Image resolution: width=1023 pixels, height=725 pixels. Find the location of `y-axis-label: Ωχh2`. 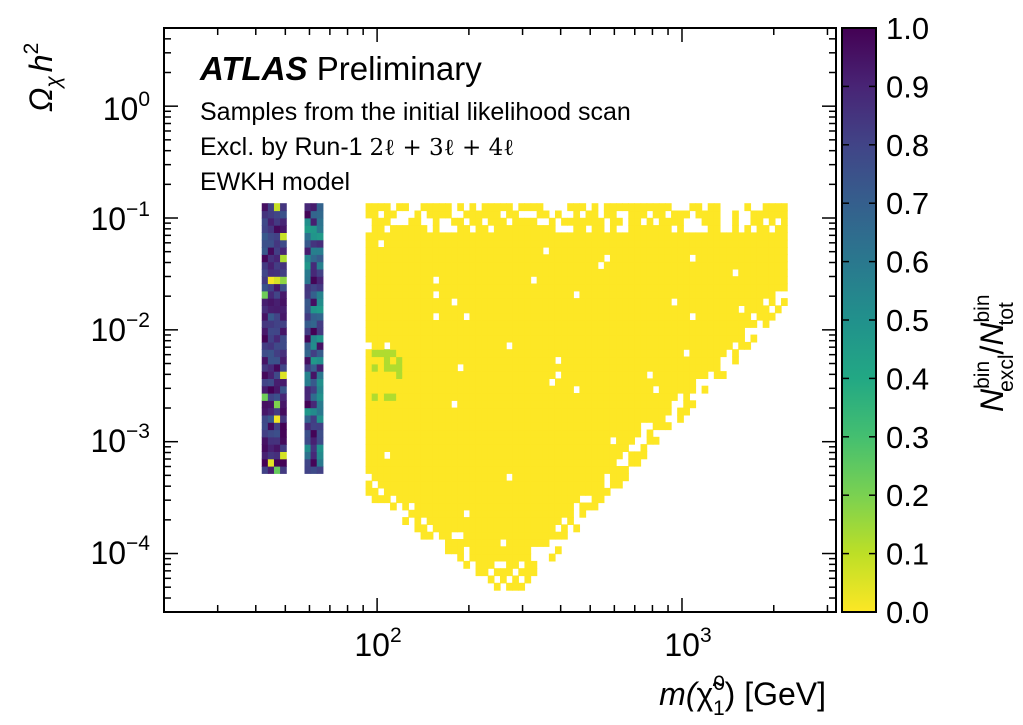

y-axis-label: Ωχh2 is located at coordinates (42, 77).